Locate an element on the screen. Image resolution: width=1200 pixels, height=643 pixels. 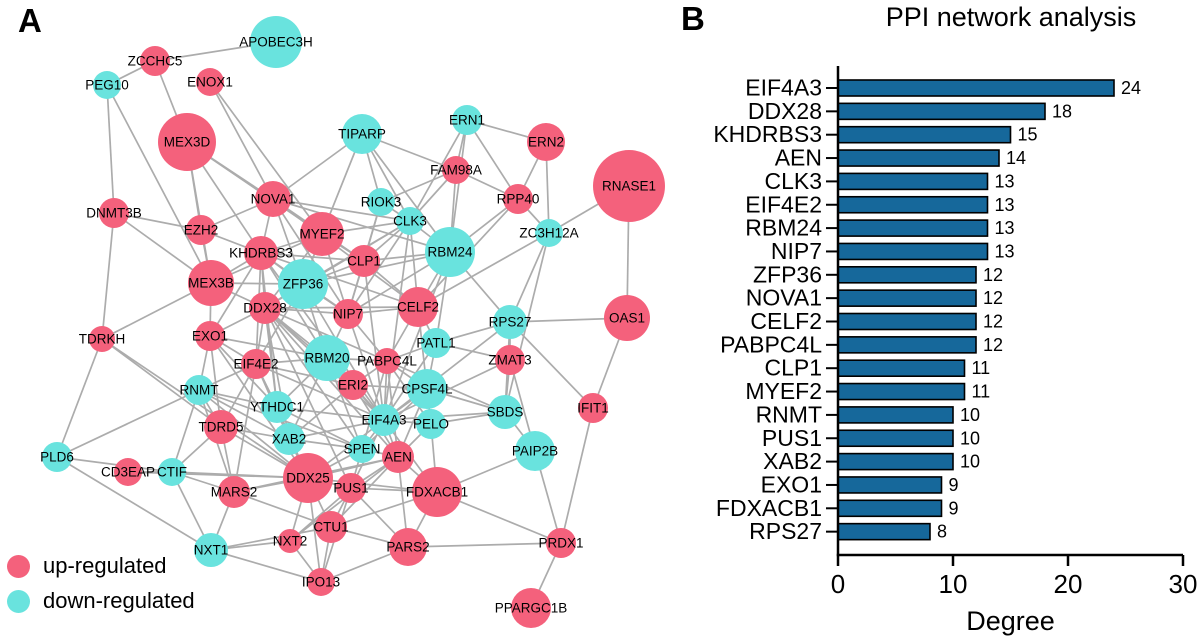
network-node-ZFP36 is located at coordinates (303, 284).